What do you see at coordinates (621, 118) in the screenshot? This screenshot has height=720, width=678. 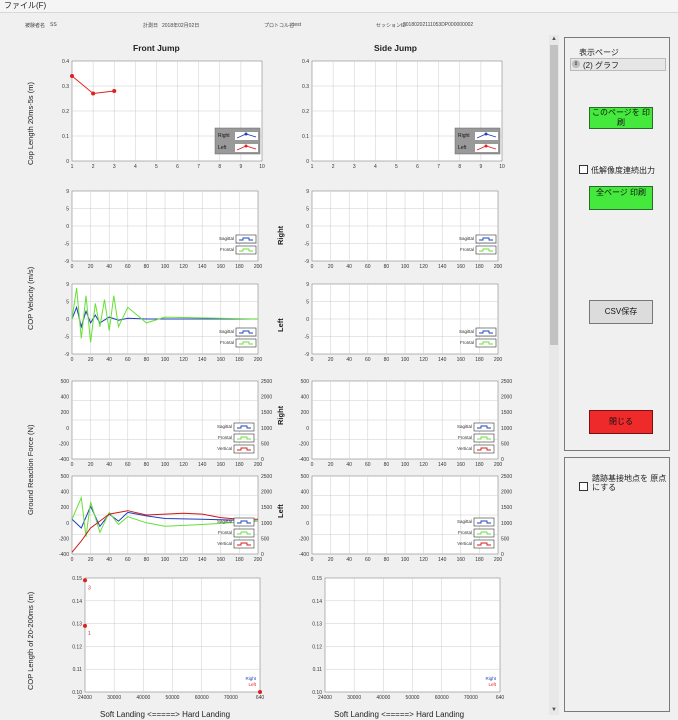 I see `print-page-button: このページを 印刷` at bounding box center [621, 118].